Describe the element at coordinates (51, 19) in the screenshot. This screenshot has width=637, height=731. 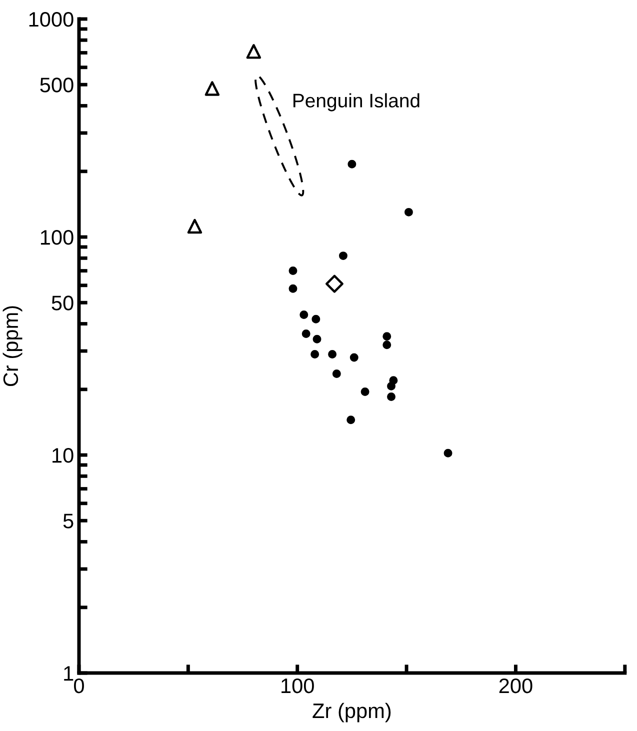
I see `y-tick-label: 1000` at that location.